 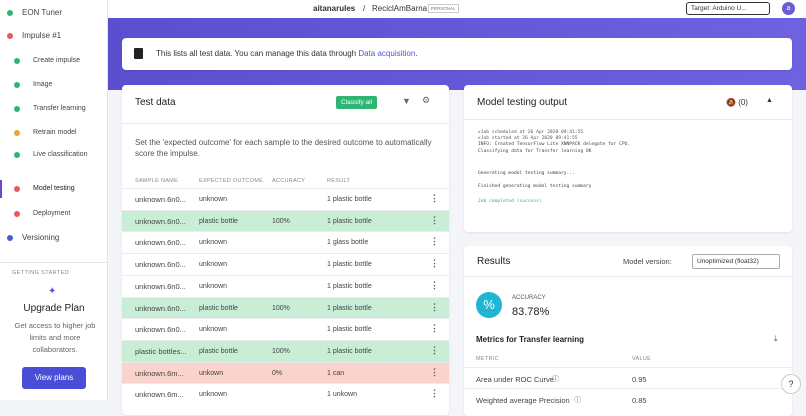 What do you see at coordinates (285, 242) in the screenshot?
I see `table-row: unknown.6n0... unknown 1 glass bottle ⋮` at bounding box center [285, 242].